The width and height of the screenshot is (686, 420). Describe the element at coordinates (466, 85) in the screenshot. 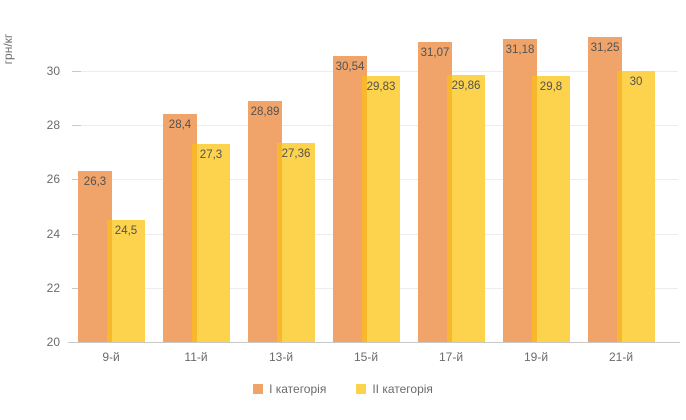

I see `bar-value-label-series-2: 29,86` at that location.